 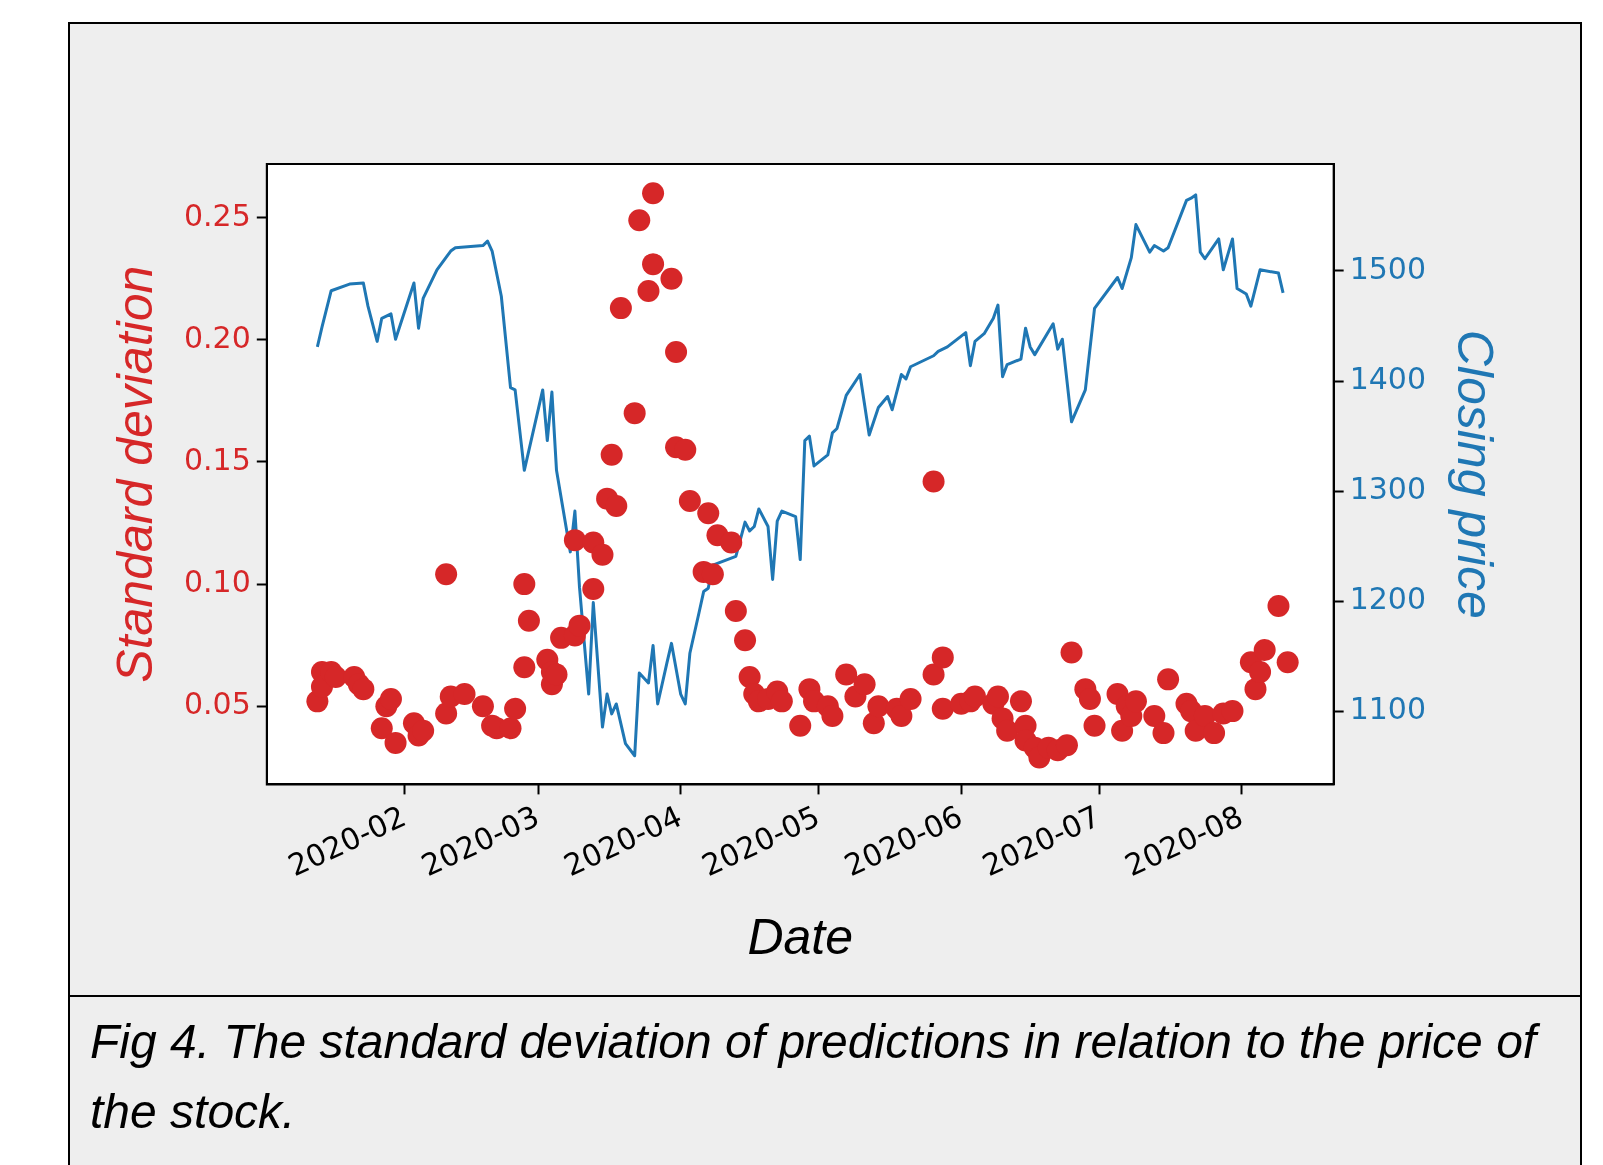 I want to click on y-tick-label: 0.25, so click(x=217, y=215).